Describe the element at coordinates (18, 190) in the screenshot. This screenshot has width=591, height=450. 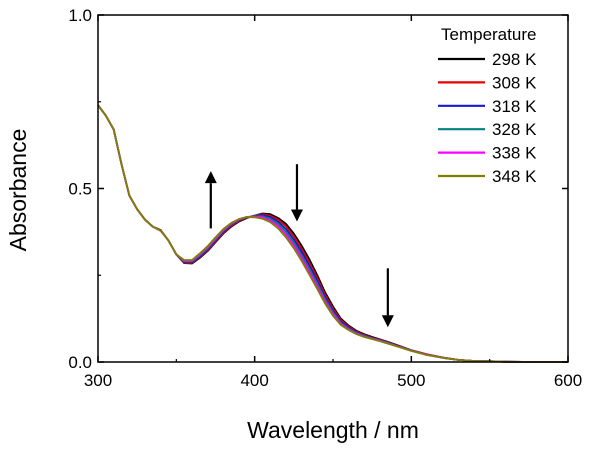
I see `y-axis-label: Absorbance` at that location.